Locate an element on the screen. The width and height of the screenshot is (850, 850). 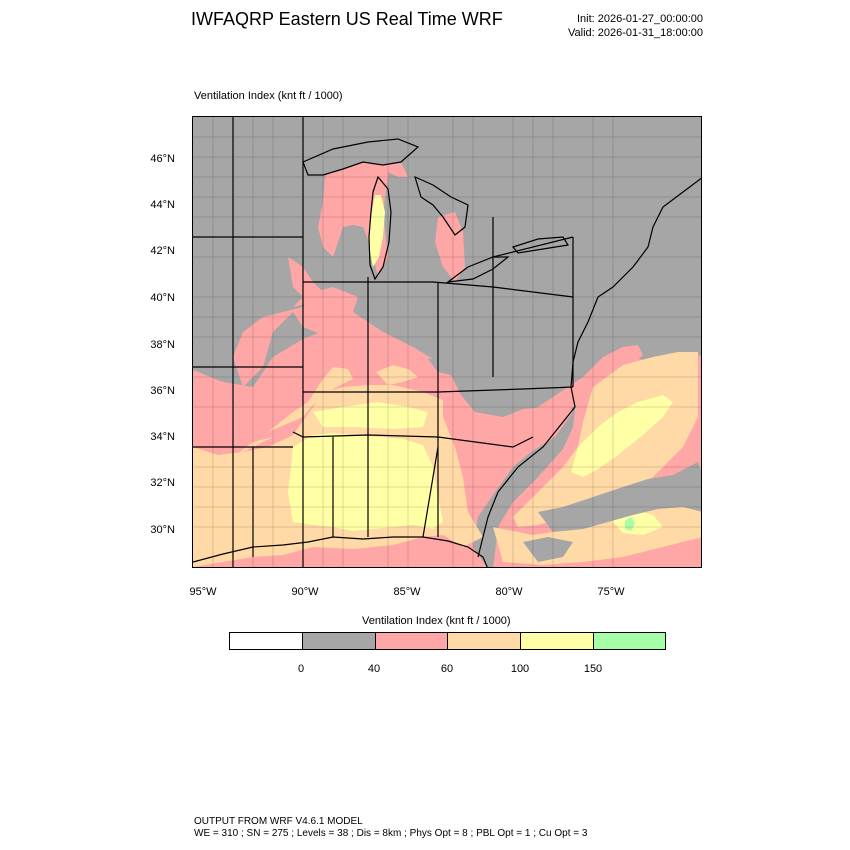
lat-label-46: 46°N is located at coordinates (162, 159).